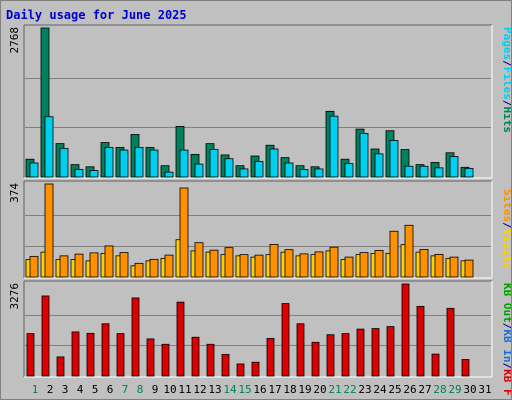 The image size is (512, 400). I want to click on legend-3: KB Out/KB In/KB F, so click(506, 339).